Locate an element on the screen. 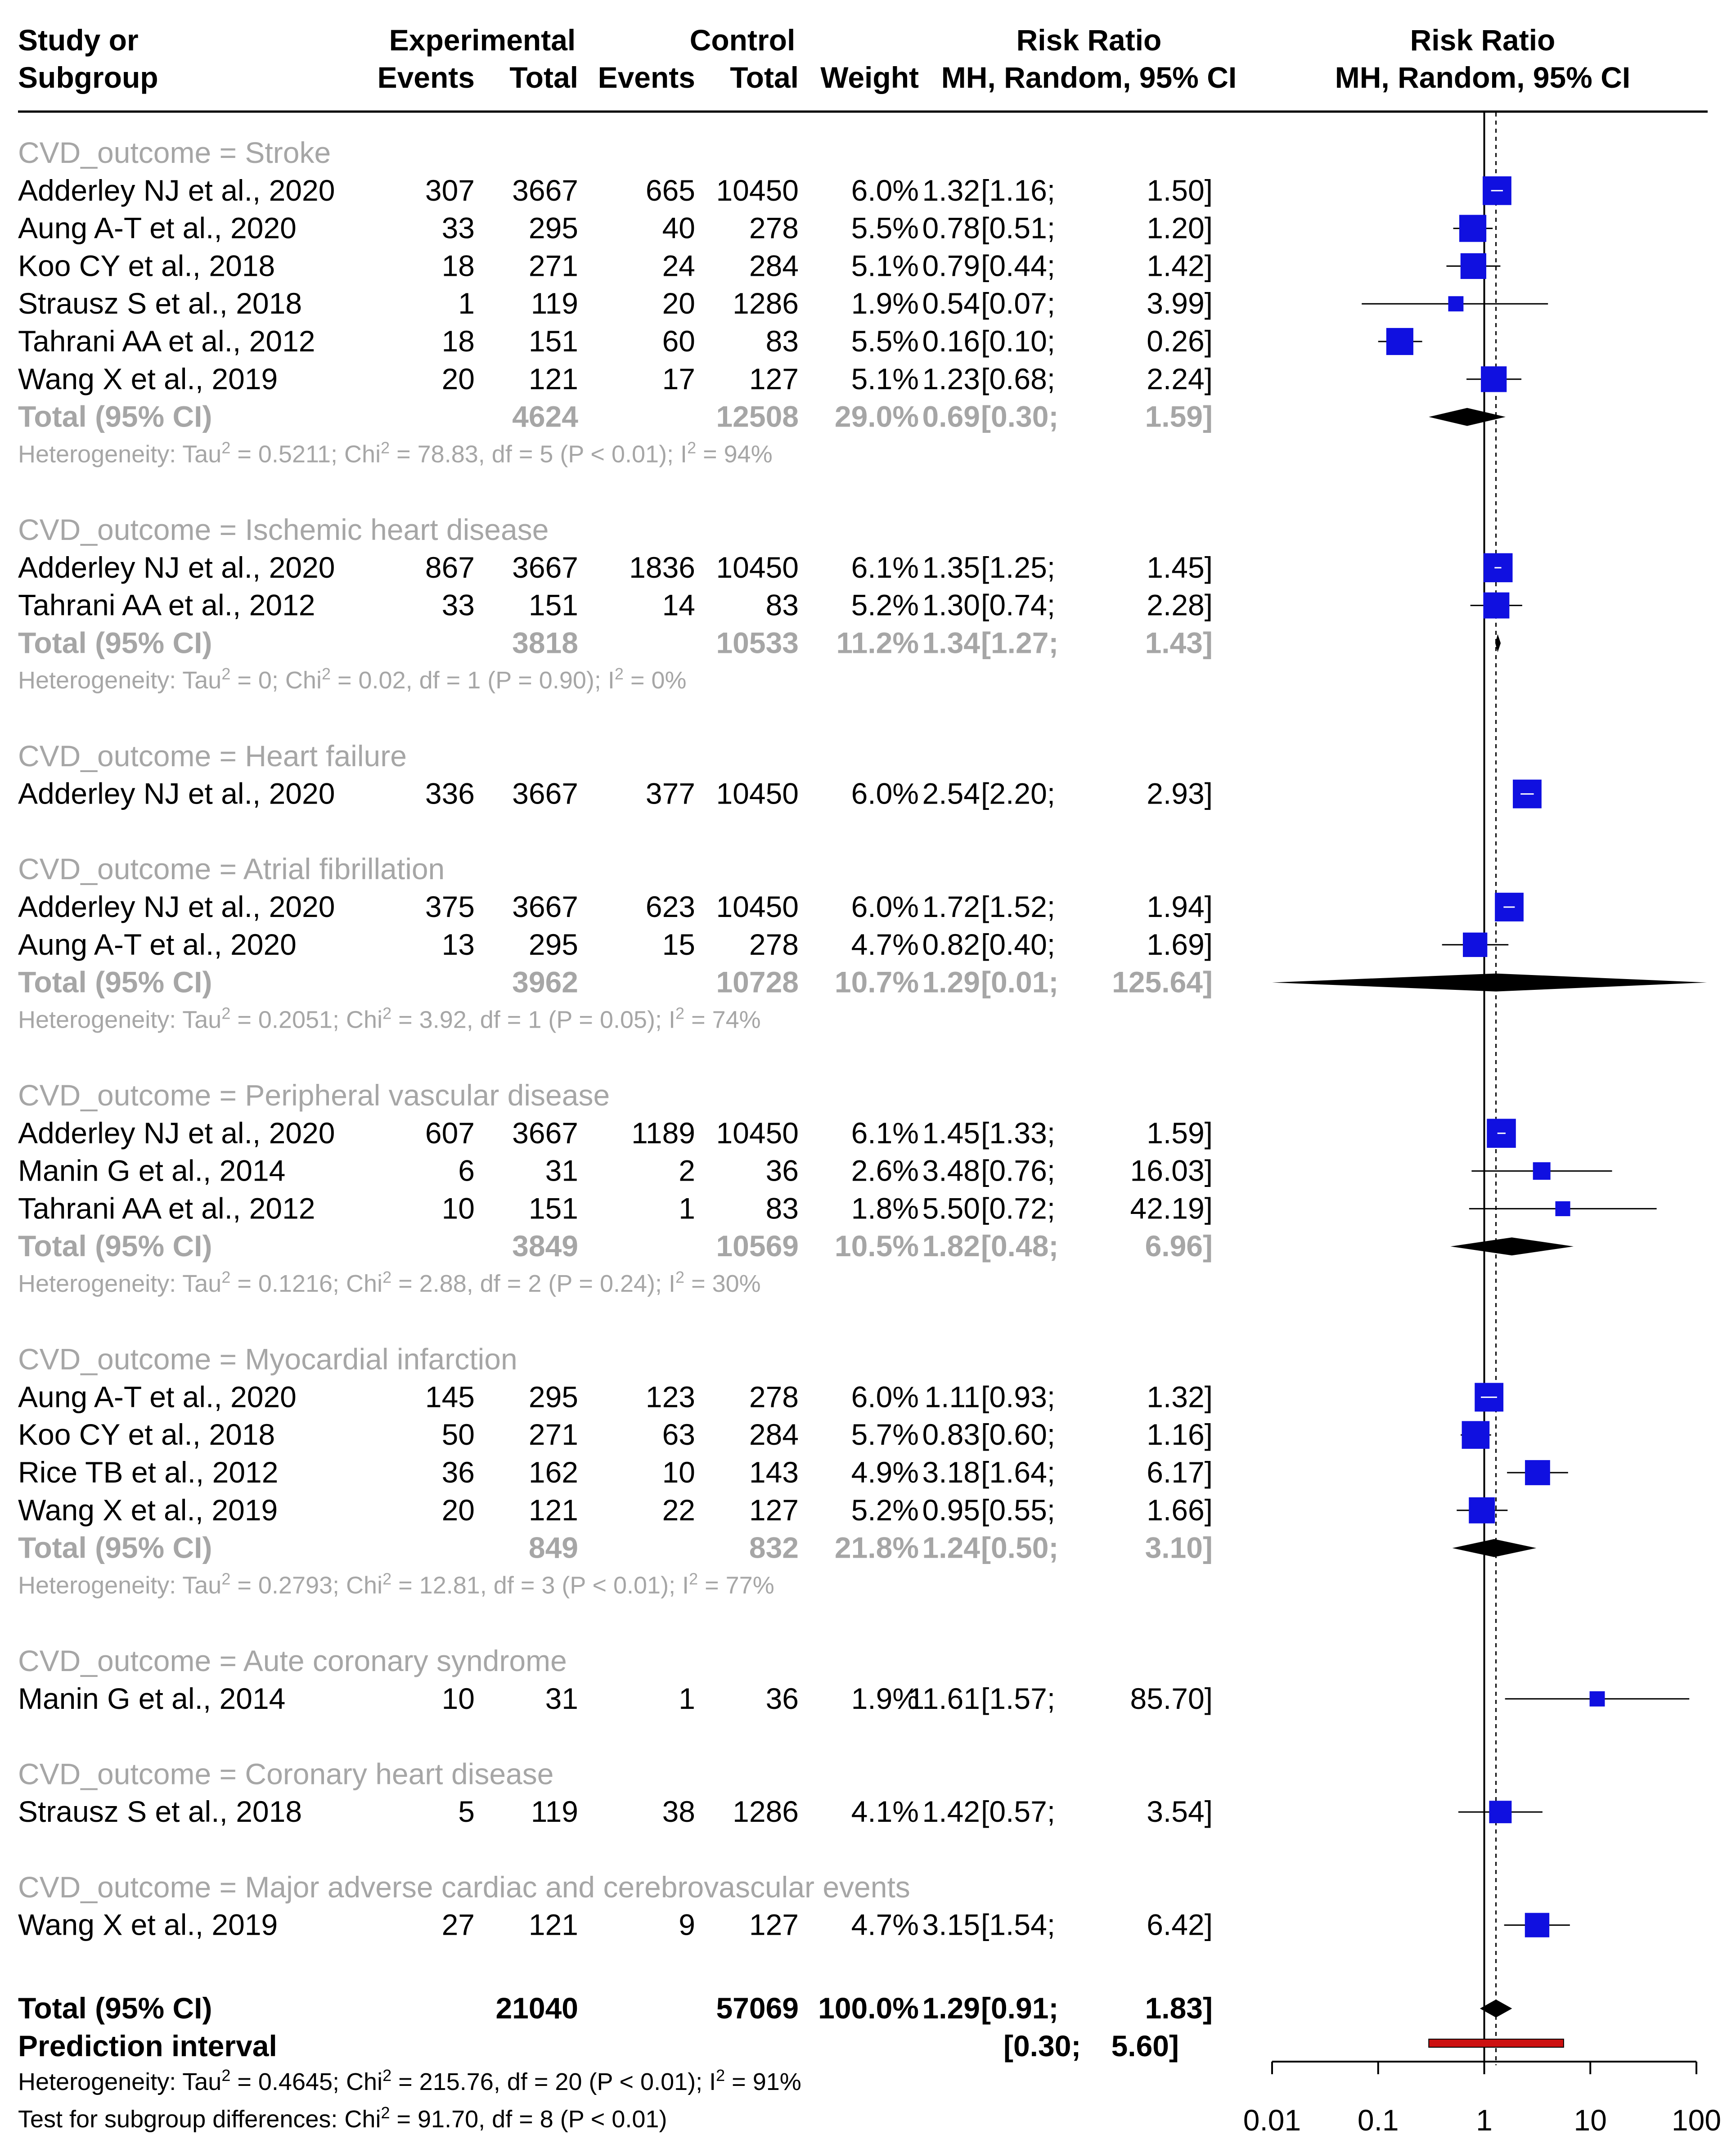 The image size is (1736, 2148). ctrl-events: 2 is located at coordinates (687, 1170).